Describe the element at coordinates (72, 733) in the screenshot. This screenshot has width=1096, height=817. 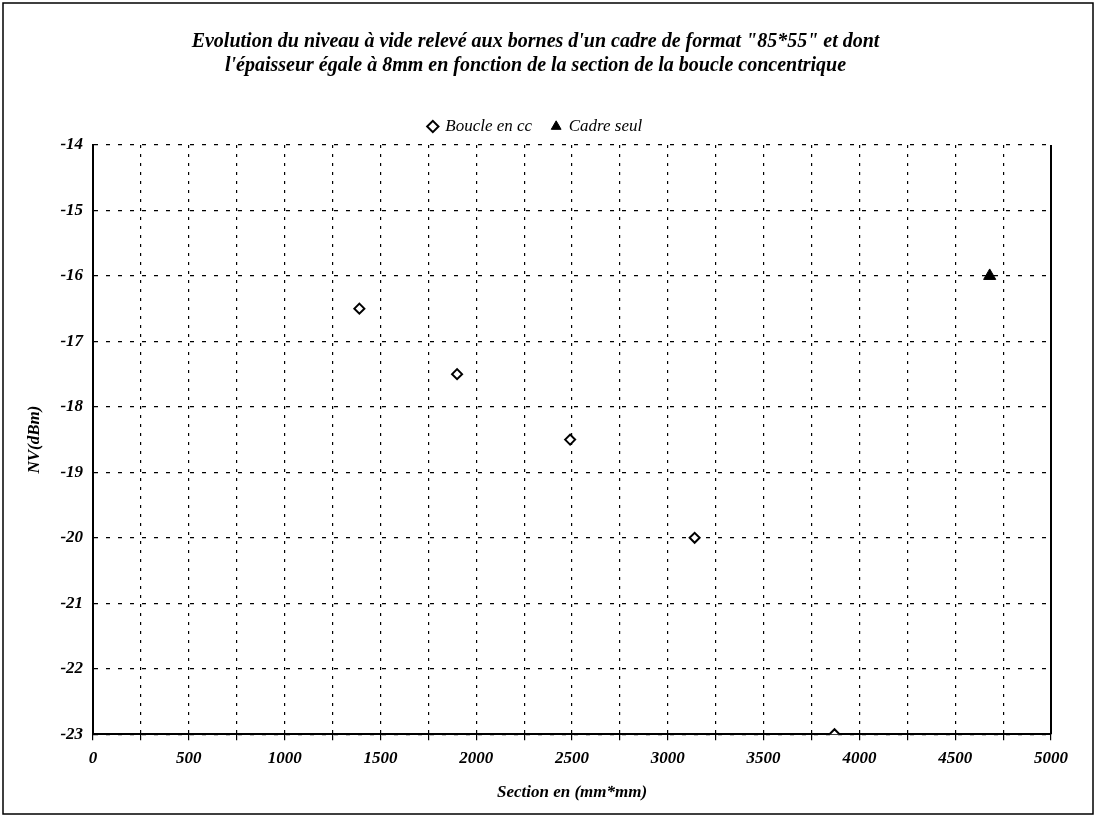
I see `y-tick-label: -23` at that location.